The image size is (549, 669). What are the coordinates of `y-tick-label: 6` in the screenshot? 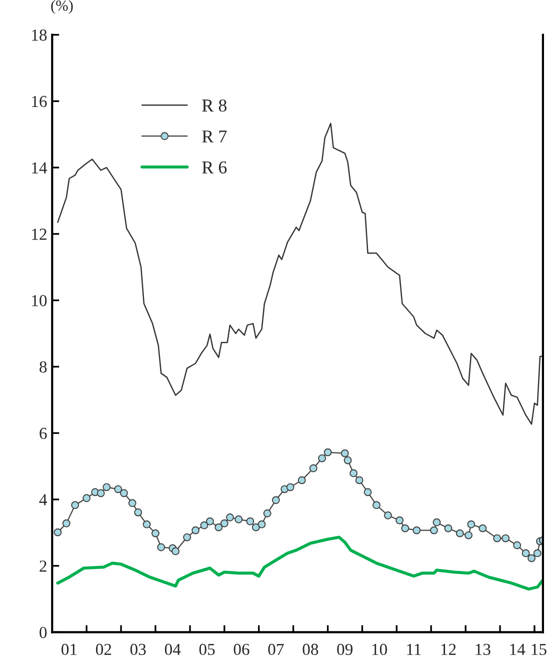 It's located at (43, 434).